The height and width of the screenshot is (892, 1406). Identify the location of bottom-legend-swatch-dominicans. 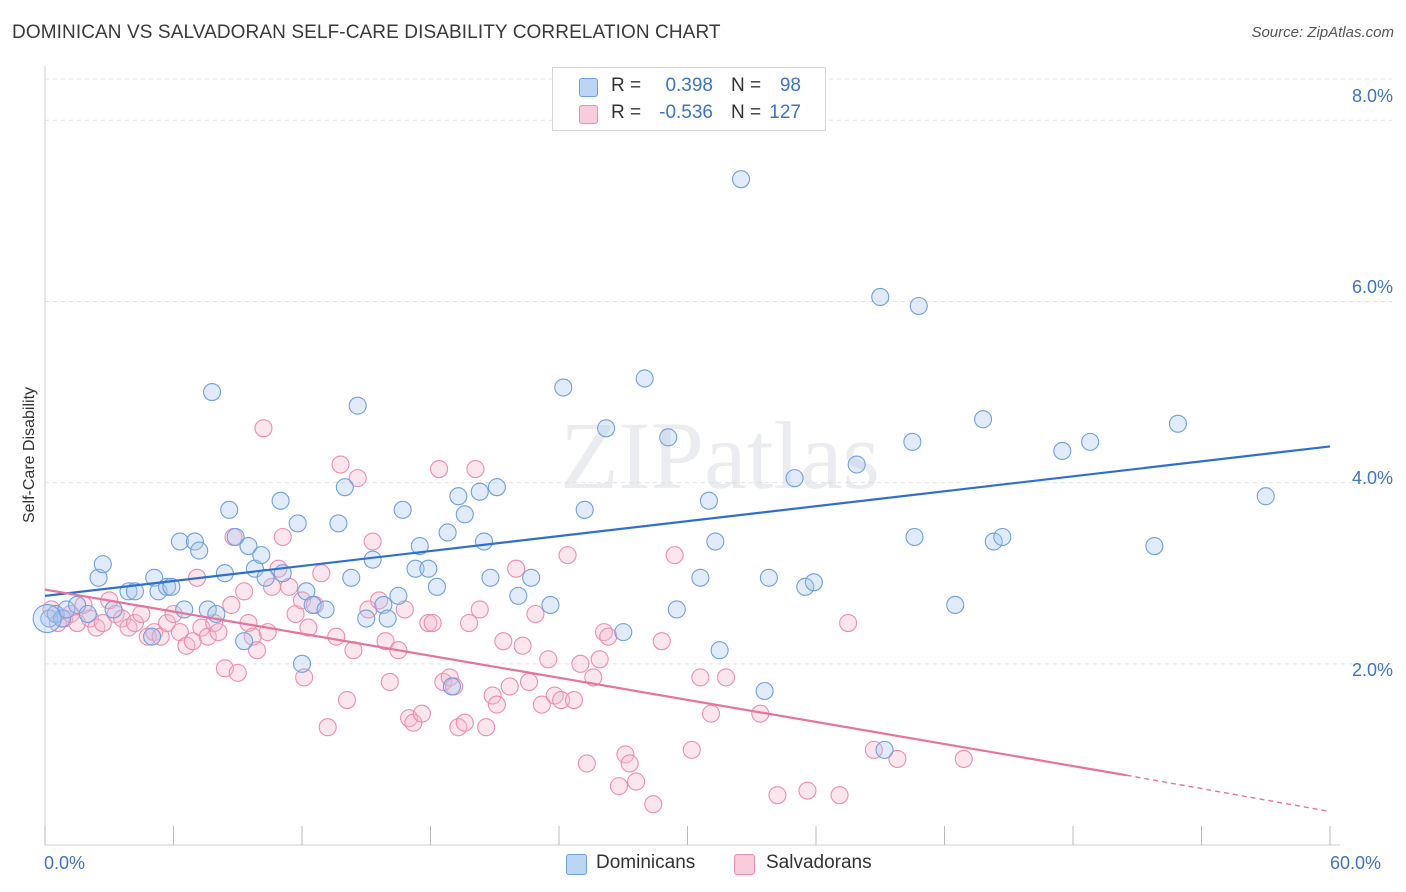
(576, 864).